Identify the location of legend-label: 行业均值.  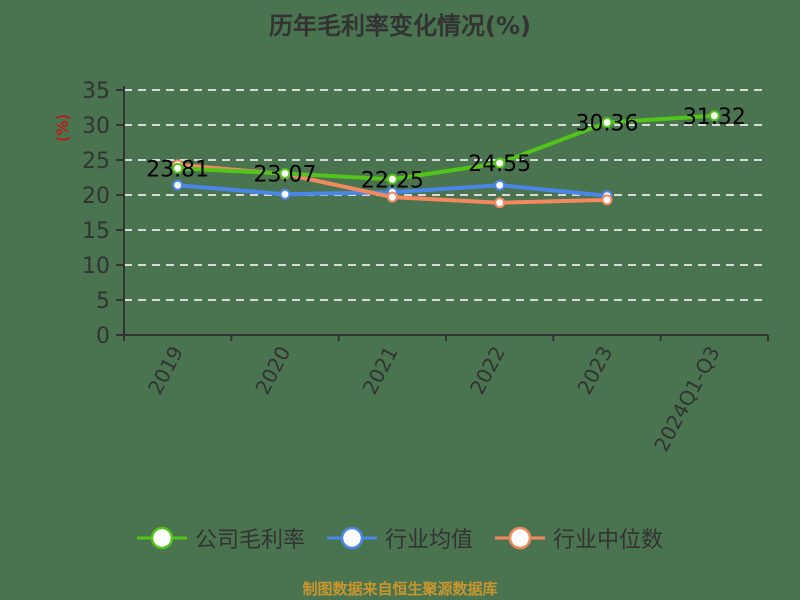
(428, 540).